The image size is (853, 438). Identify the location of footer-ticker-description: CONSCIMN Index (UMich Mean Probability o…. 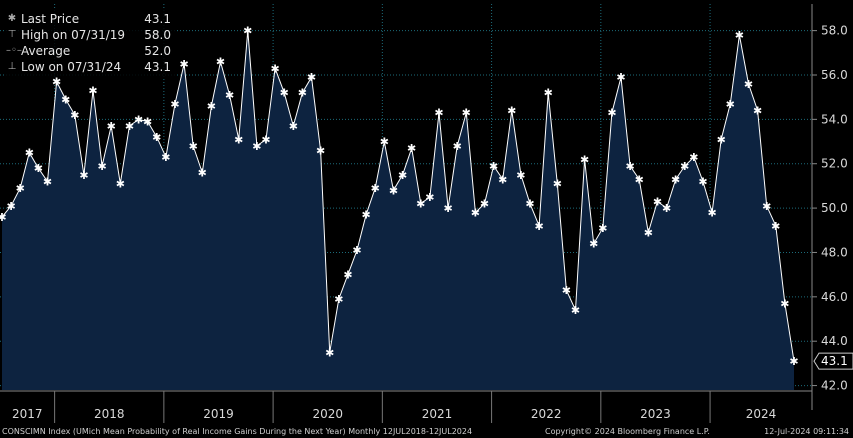
(237, 431).